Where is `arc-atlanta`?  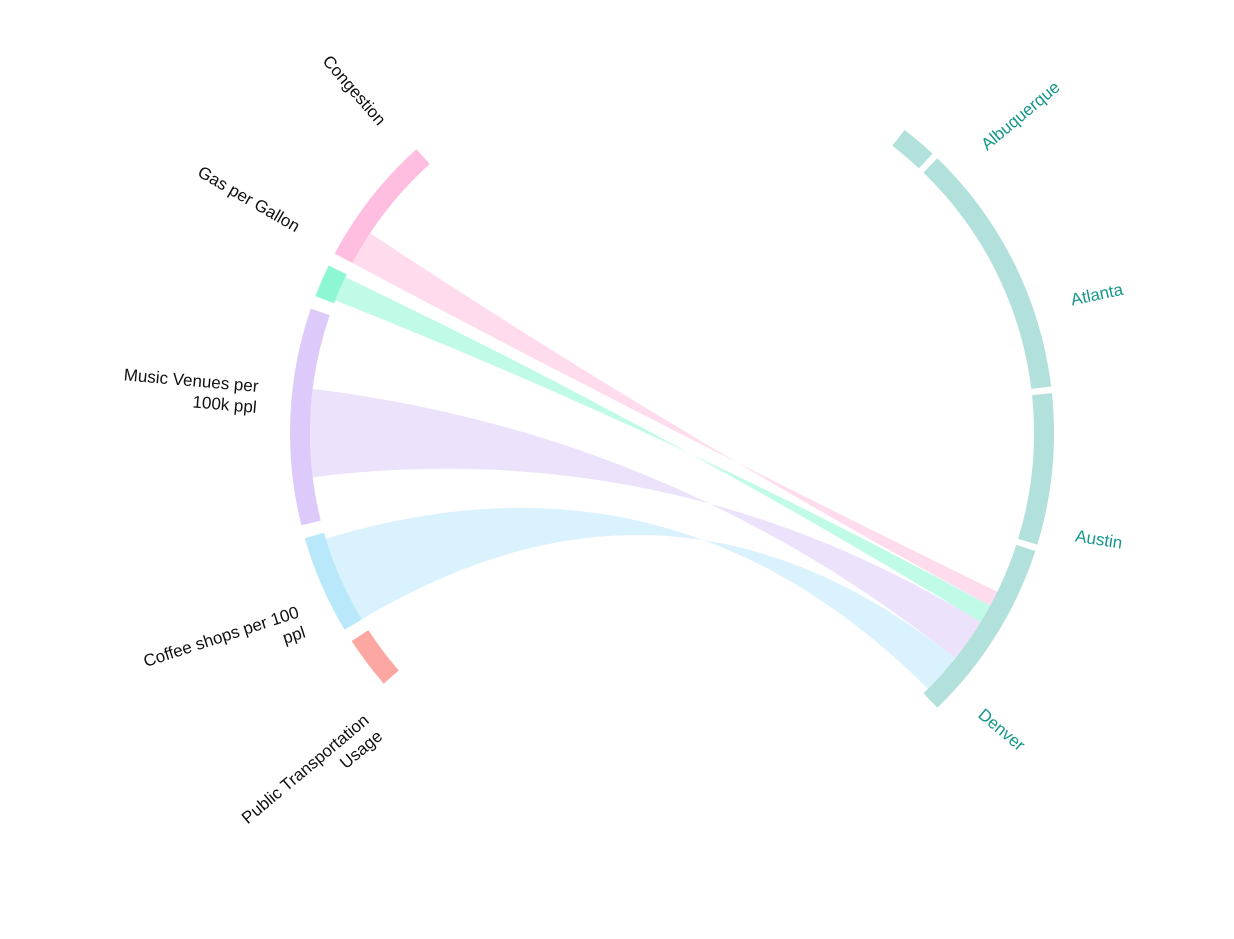 arc-atlanta is located at coordinates (987, 273).